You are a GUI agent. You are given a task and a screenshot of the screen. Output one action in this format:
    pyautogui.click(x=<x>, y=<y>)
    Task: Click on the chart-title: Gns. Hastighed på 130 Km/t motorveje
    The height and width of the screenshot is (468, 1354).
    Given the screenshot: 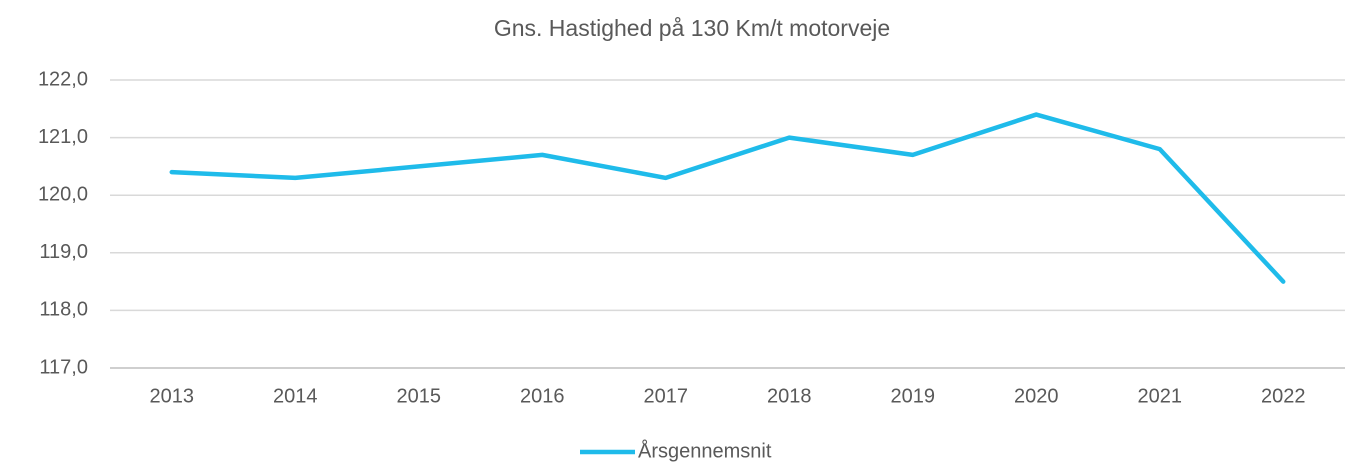 What is the action you would take?
    pyautogui.click(x=692, y=28)
    